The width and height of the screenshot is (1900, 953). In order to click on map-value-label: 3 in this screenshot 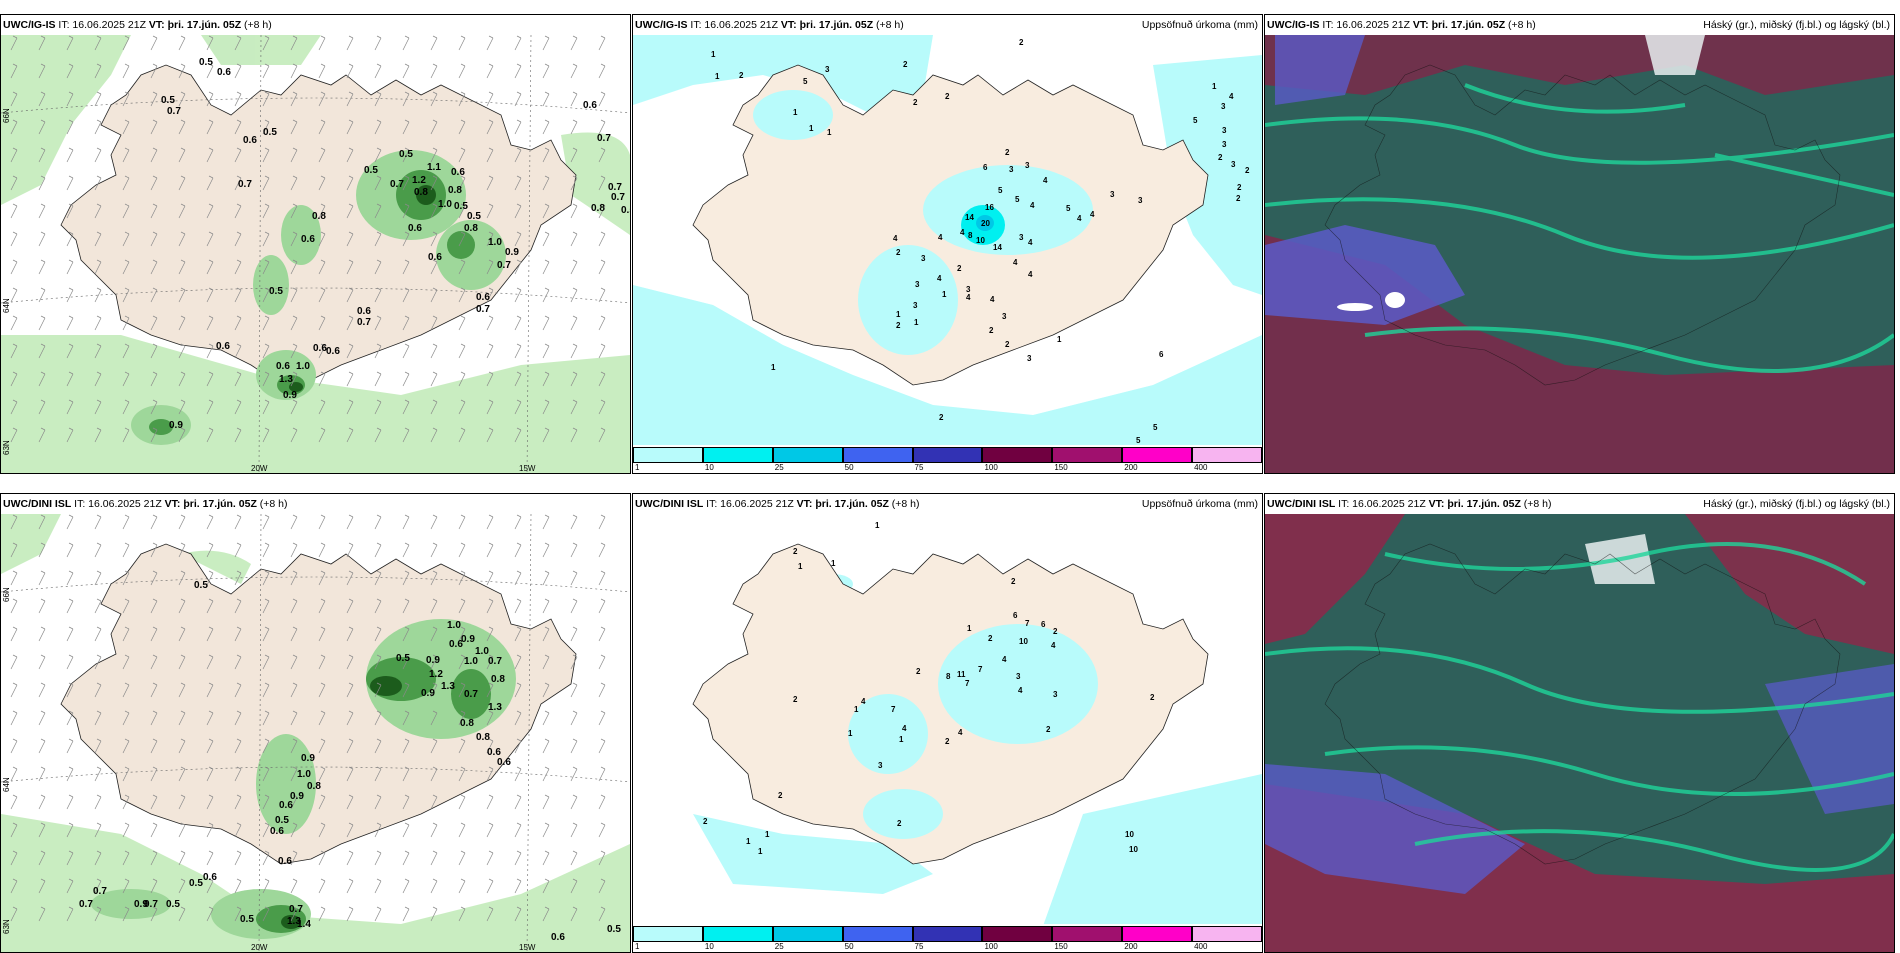, I will do `click(1004, 316)`.